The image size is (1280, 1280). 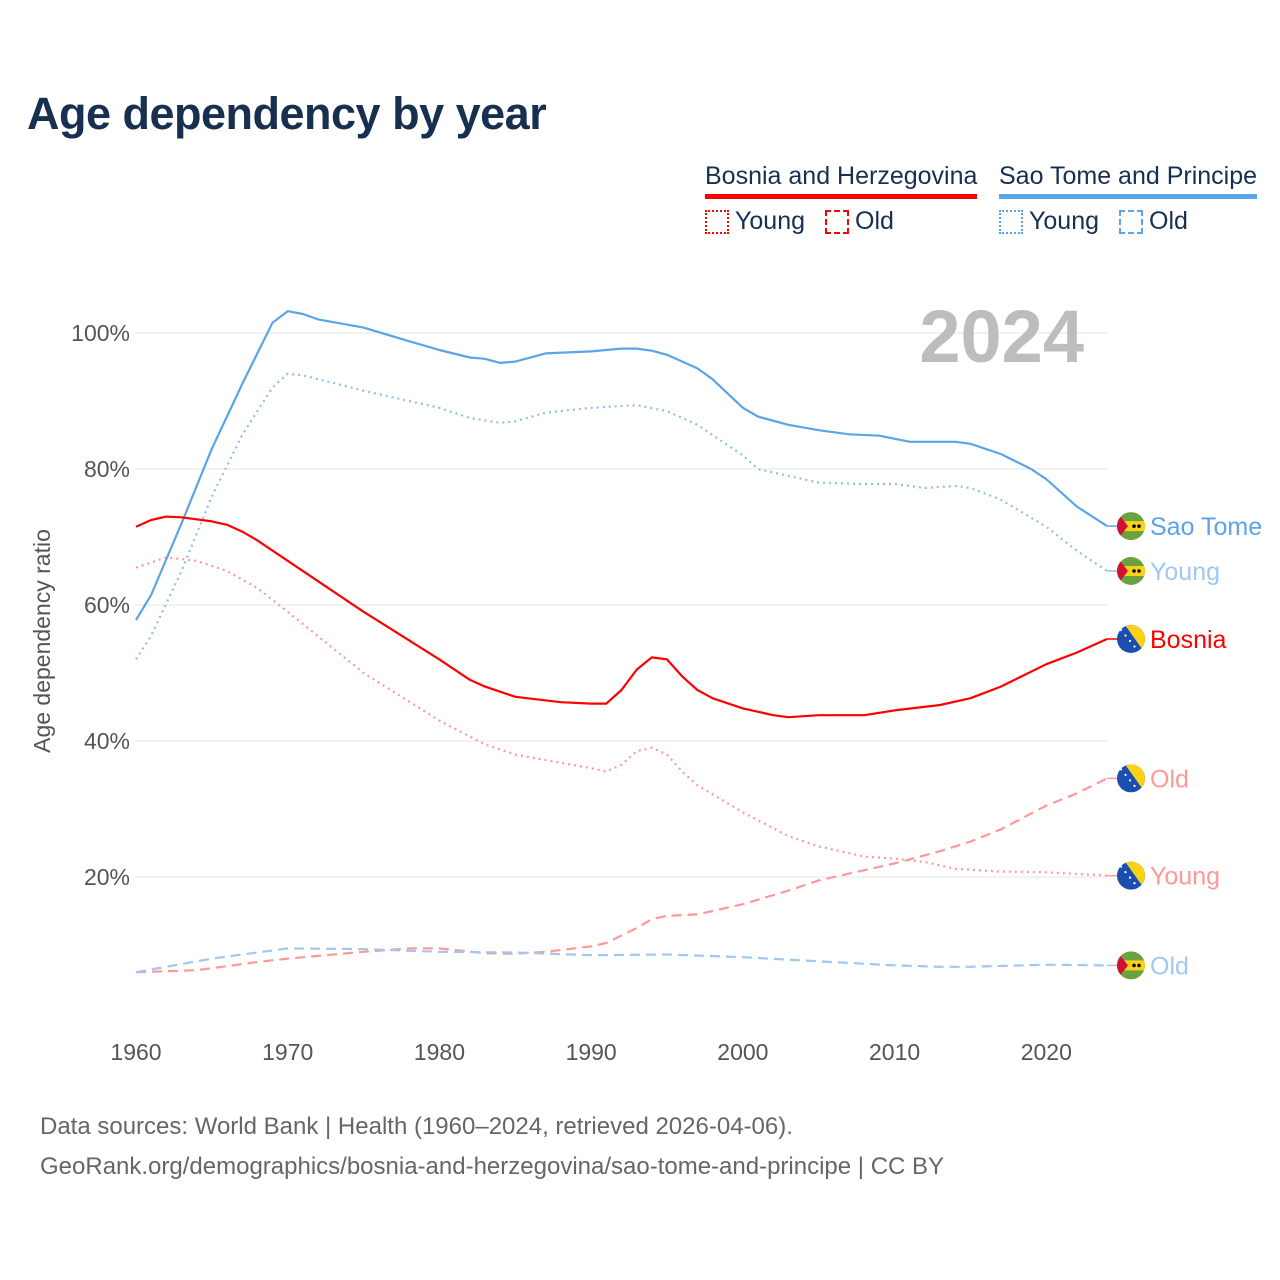 What do you see at coordinates (135, 1052) in the screenshot?
I see `x-tick-label: 1960` at bounding box center [135, 1052].